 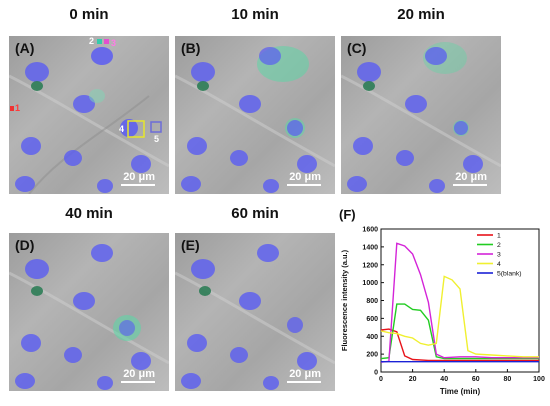 I want to click on micrograph-panel-c: (C) 20 μm, so click(x=421, y=115).